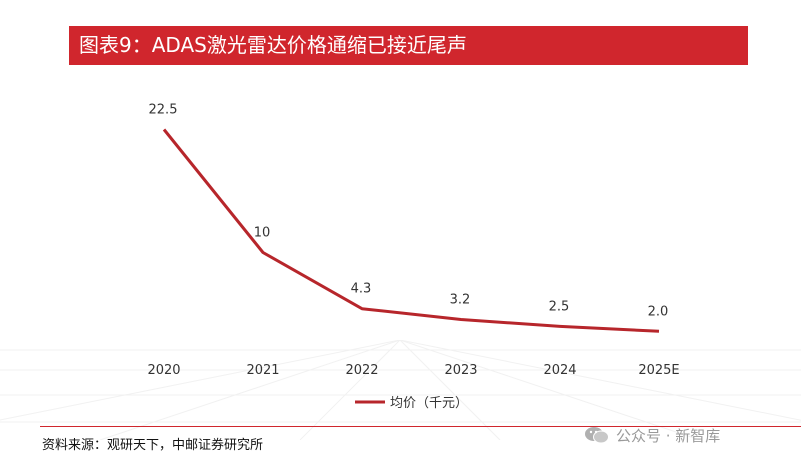 This screenshot has height=465, width=801. I want to click on data-label-2022: 4.3, so click(361, 289).